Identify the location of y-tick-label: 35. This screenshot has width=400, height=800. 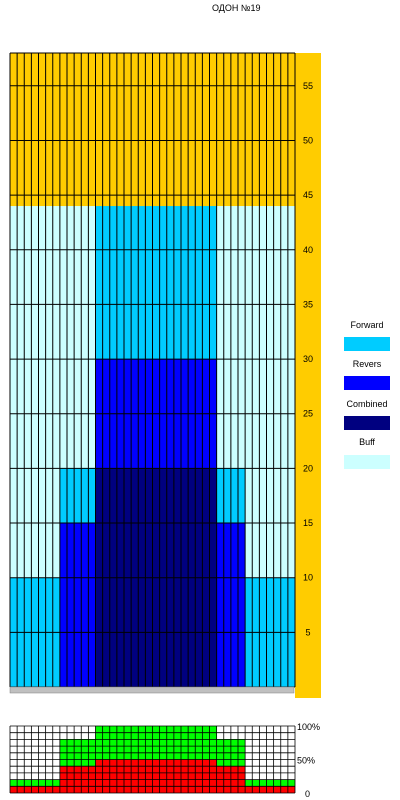
(308, 304).